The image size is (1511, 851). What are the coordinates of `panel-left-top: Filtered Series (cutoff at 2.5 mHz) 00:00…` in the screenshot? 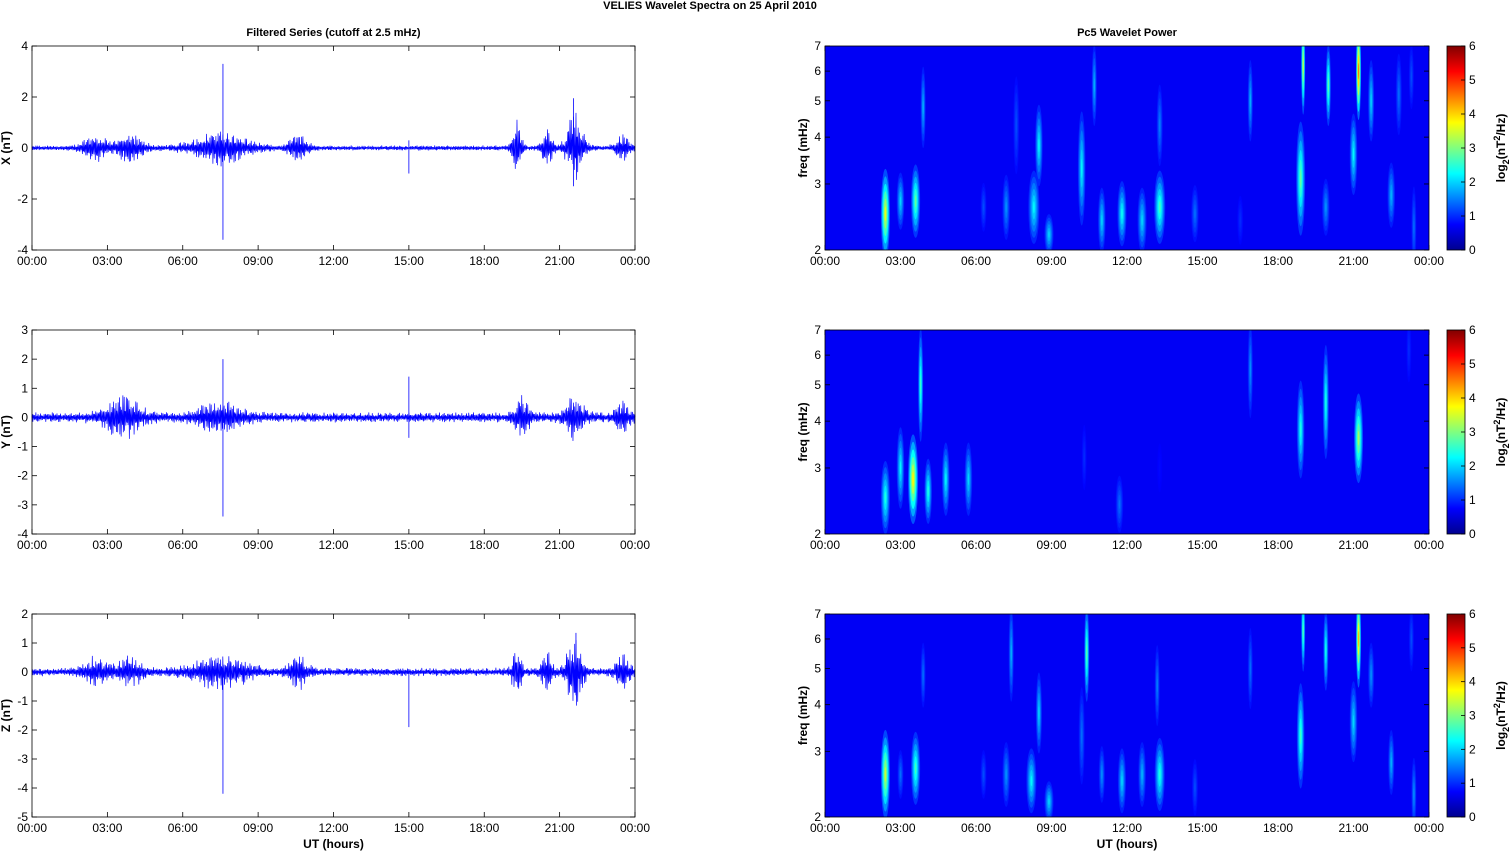 It's located at (325, 147).